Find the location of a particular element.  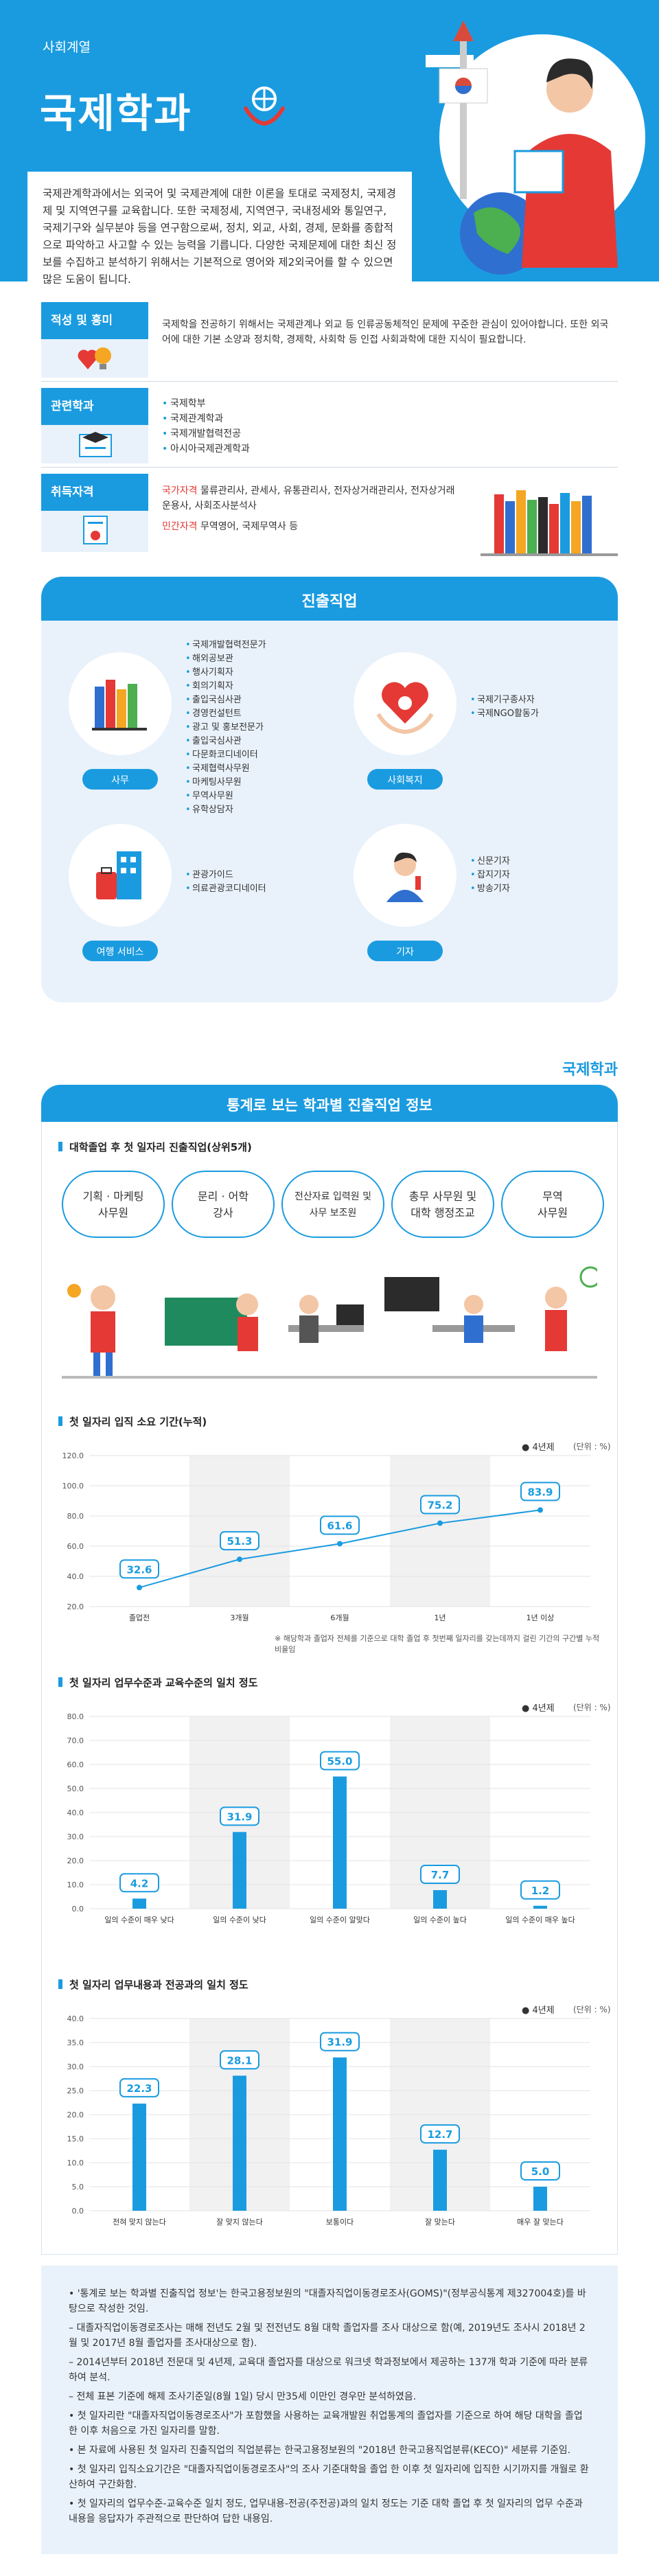

data-label: 31.9 is located at coordinates (239, 1816).